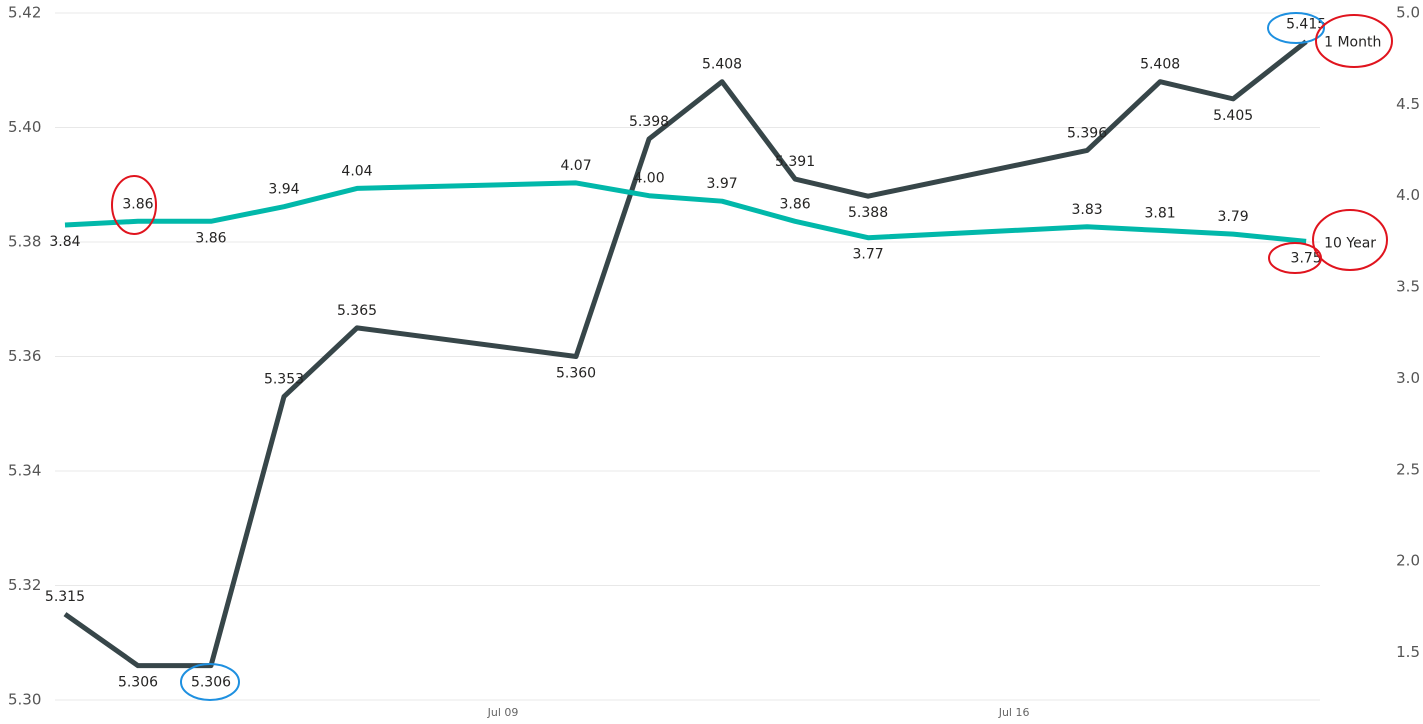 The height and width of the screenshot is (724, 1423). What do you see at coordinates (1014, 712) in the screenshot?
I see `x-tick-label: Jul 16` at bounding box center [1014, 712].